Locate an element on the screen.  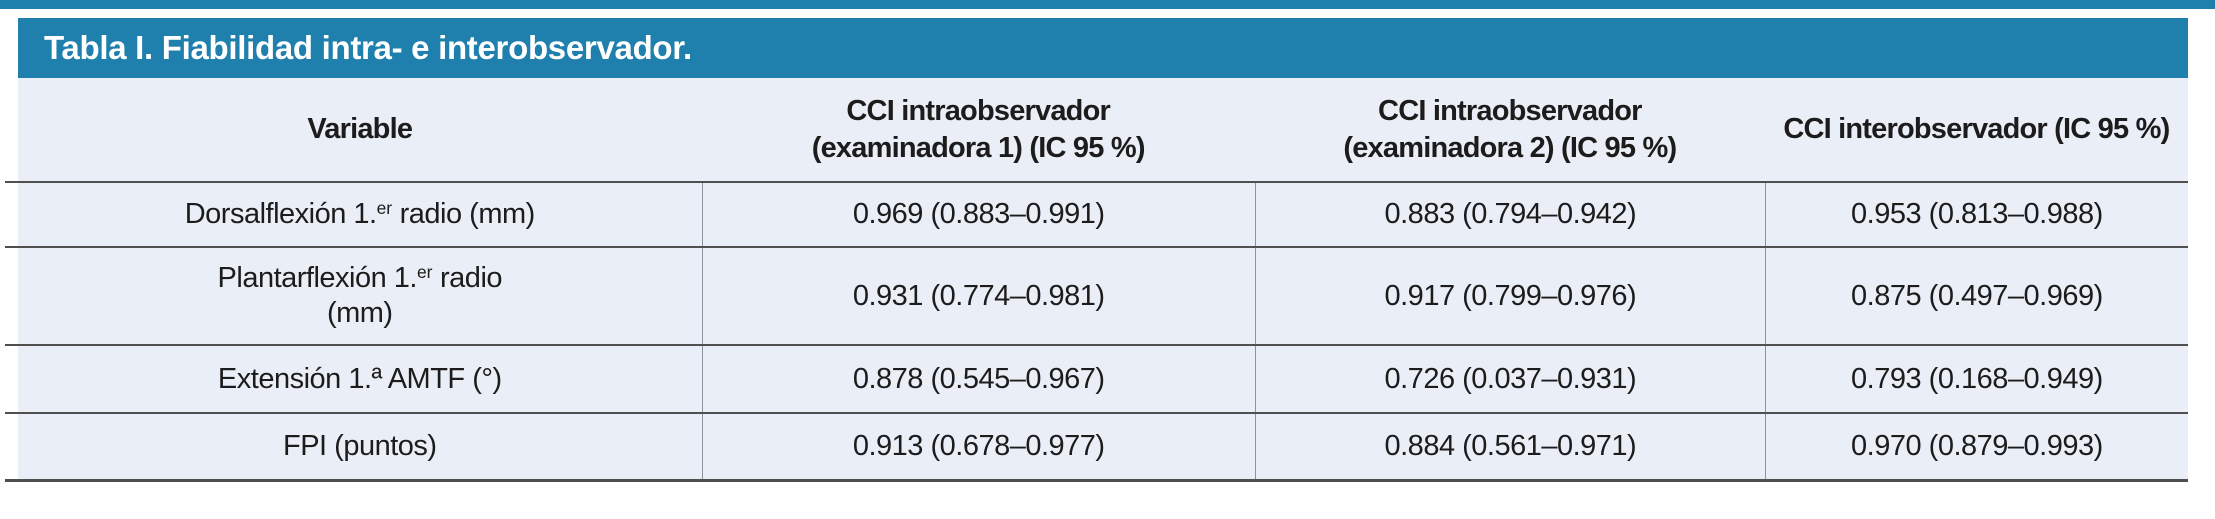
cci-value: 0.970 (0.879–0.993) is located at coordinates (1977, 446).